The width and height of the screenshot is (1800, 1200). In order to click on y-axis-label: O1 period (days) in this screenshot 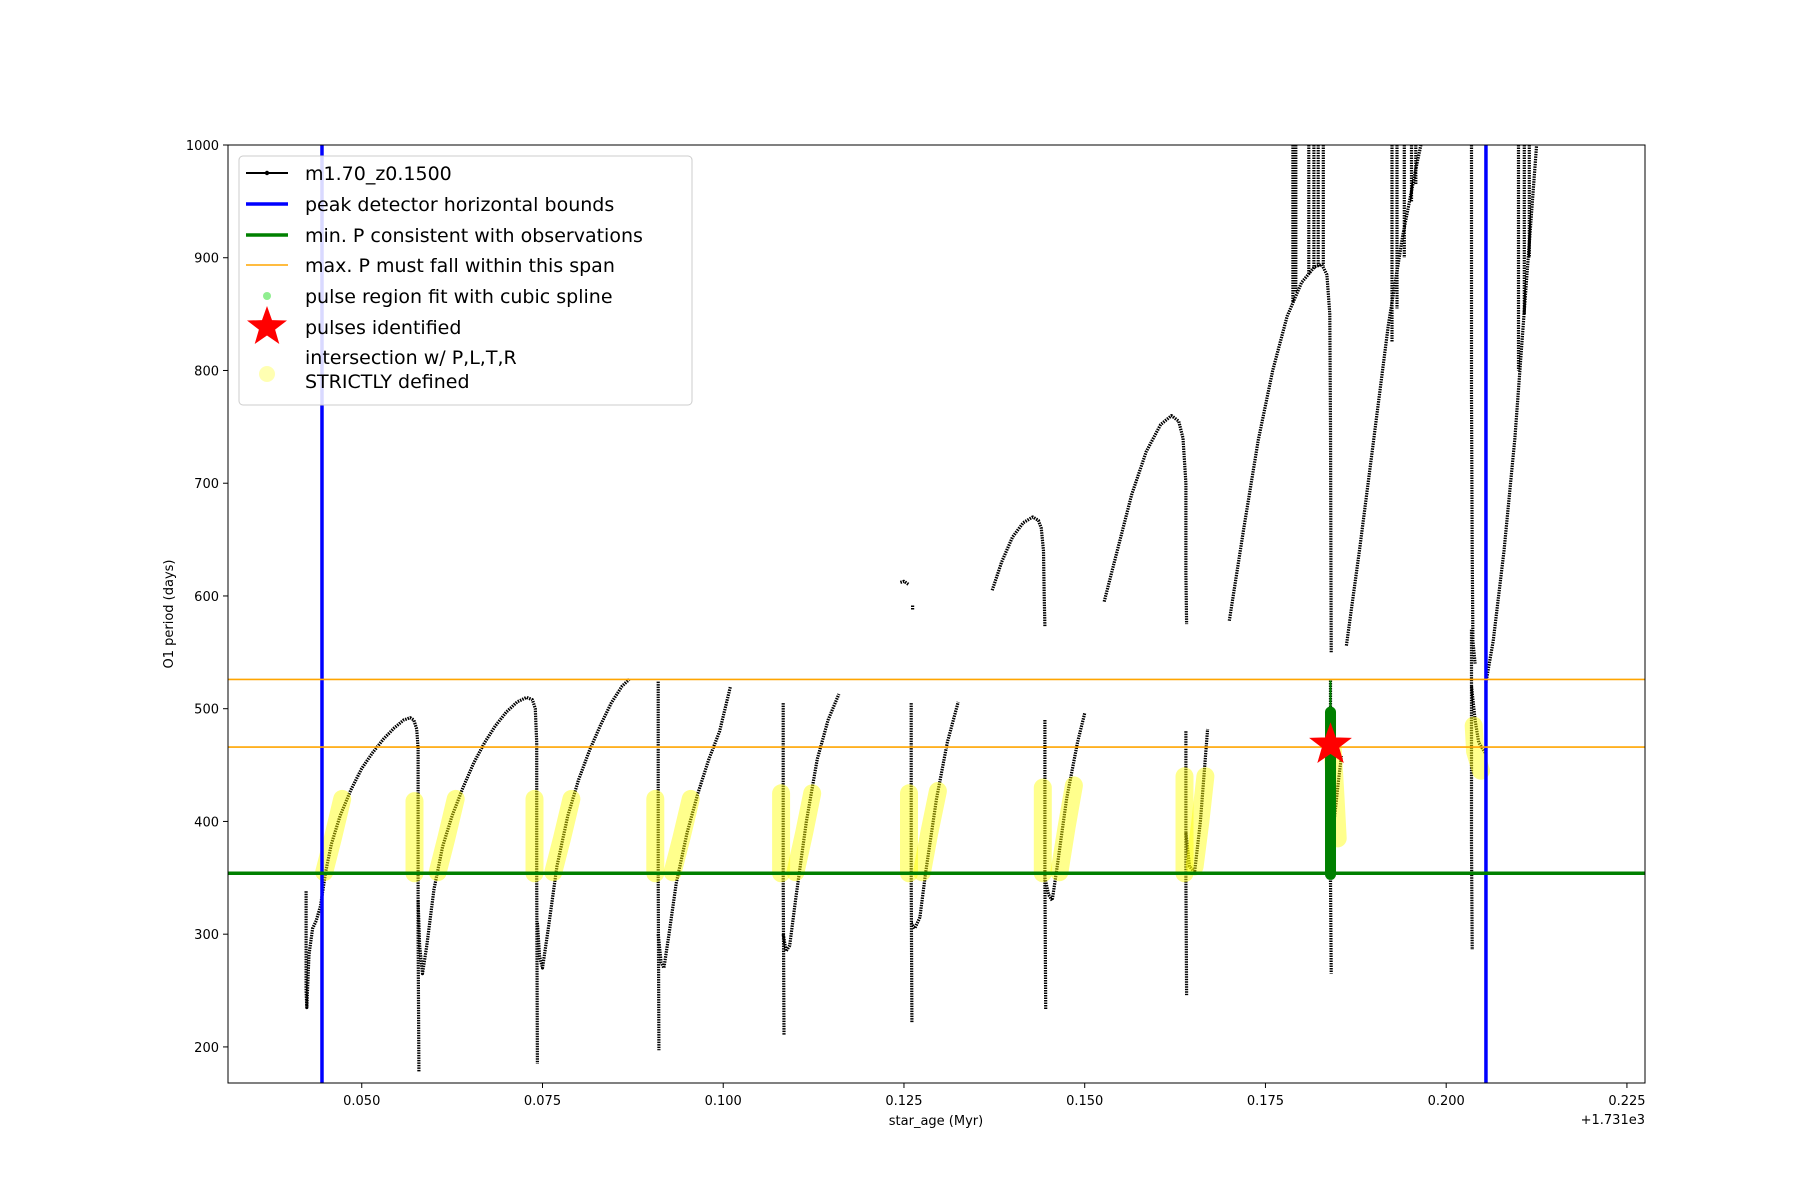, I will do `click(169, 613)`.